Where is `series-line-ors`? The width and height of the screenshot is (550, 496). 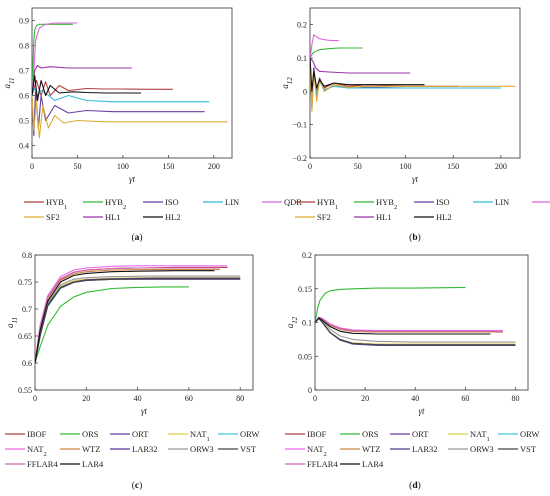
series-line-ors is located at coordinates (112, 325).